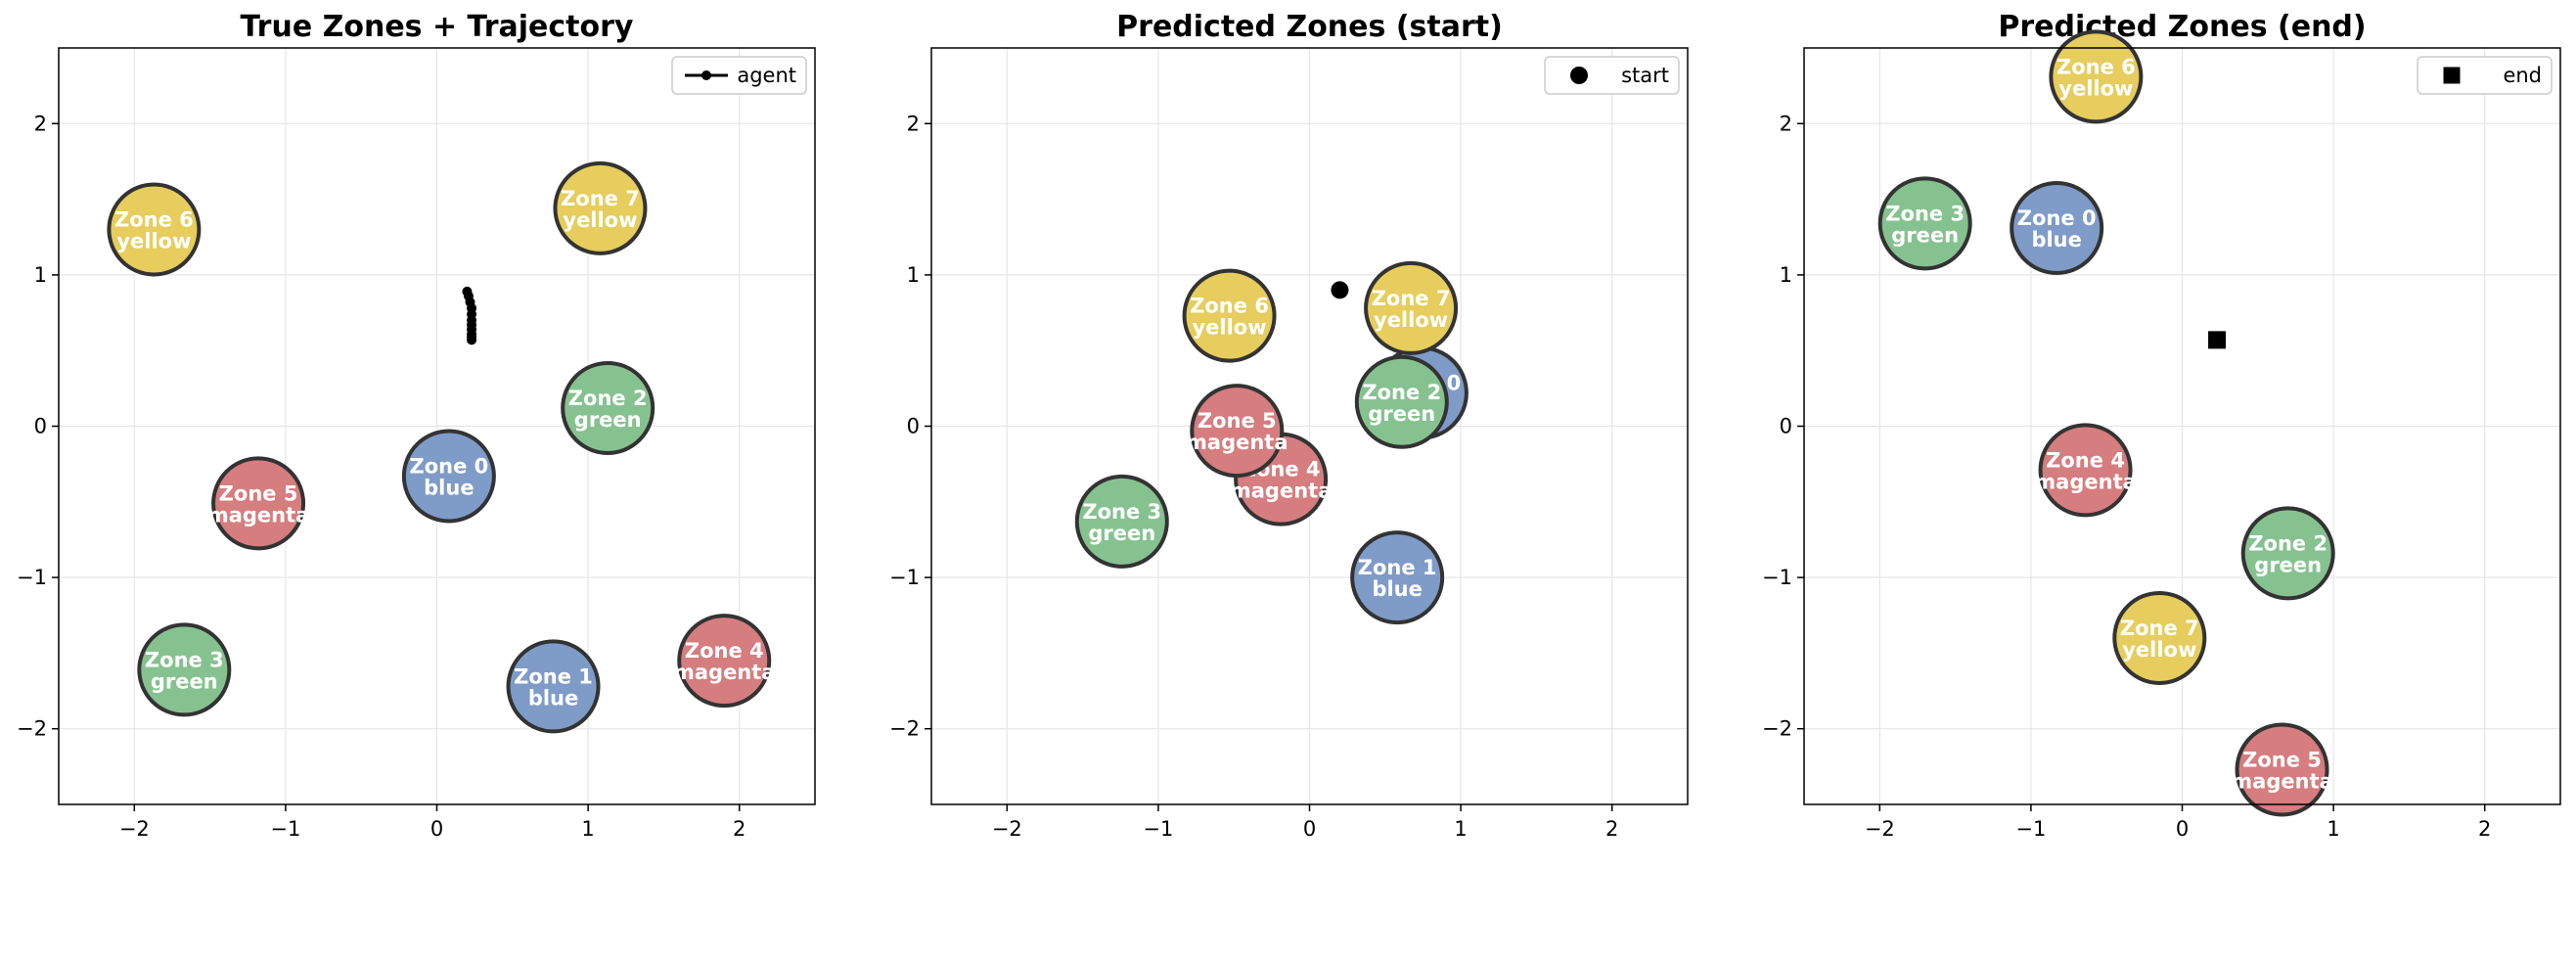 The image size is (2576, 961). Describe the element at coordinates (184, 659) in the screenshot. I see `zone-name-label: Zone 3` at that location.